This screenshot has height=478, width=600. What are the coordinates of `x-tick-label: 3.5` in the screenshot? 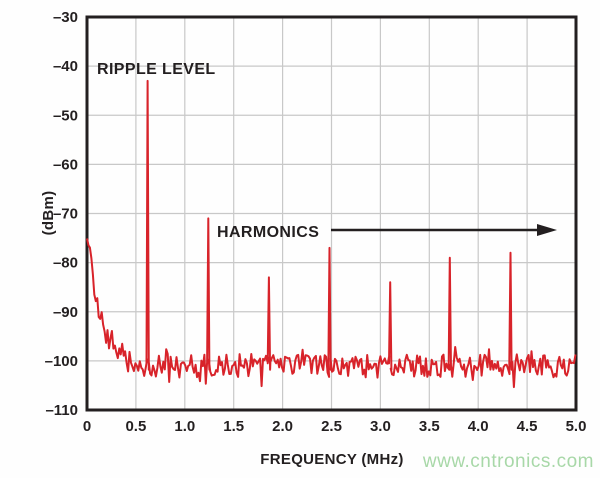 It's located at (429, 426).